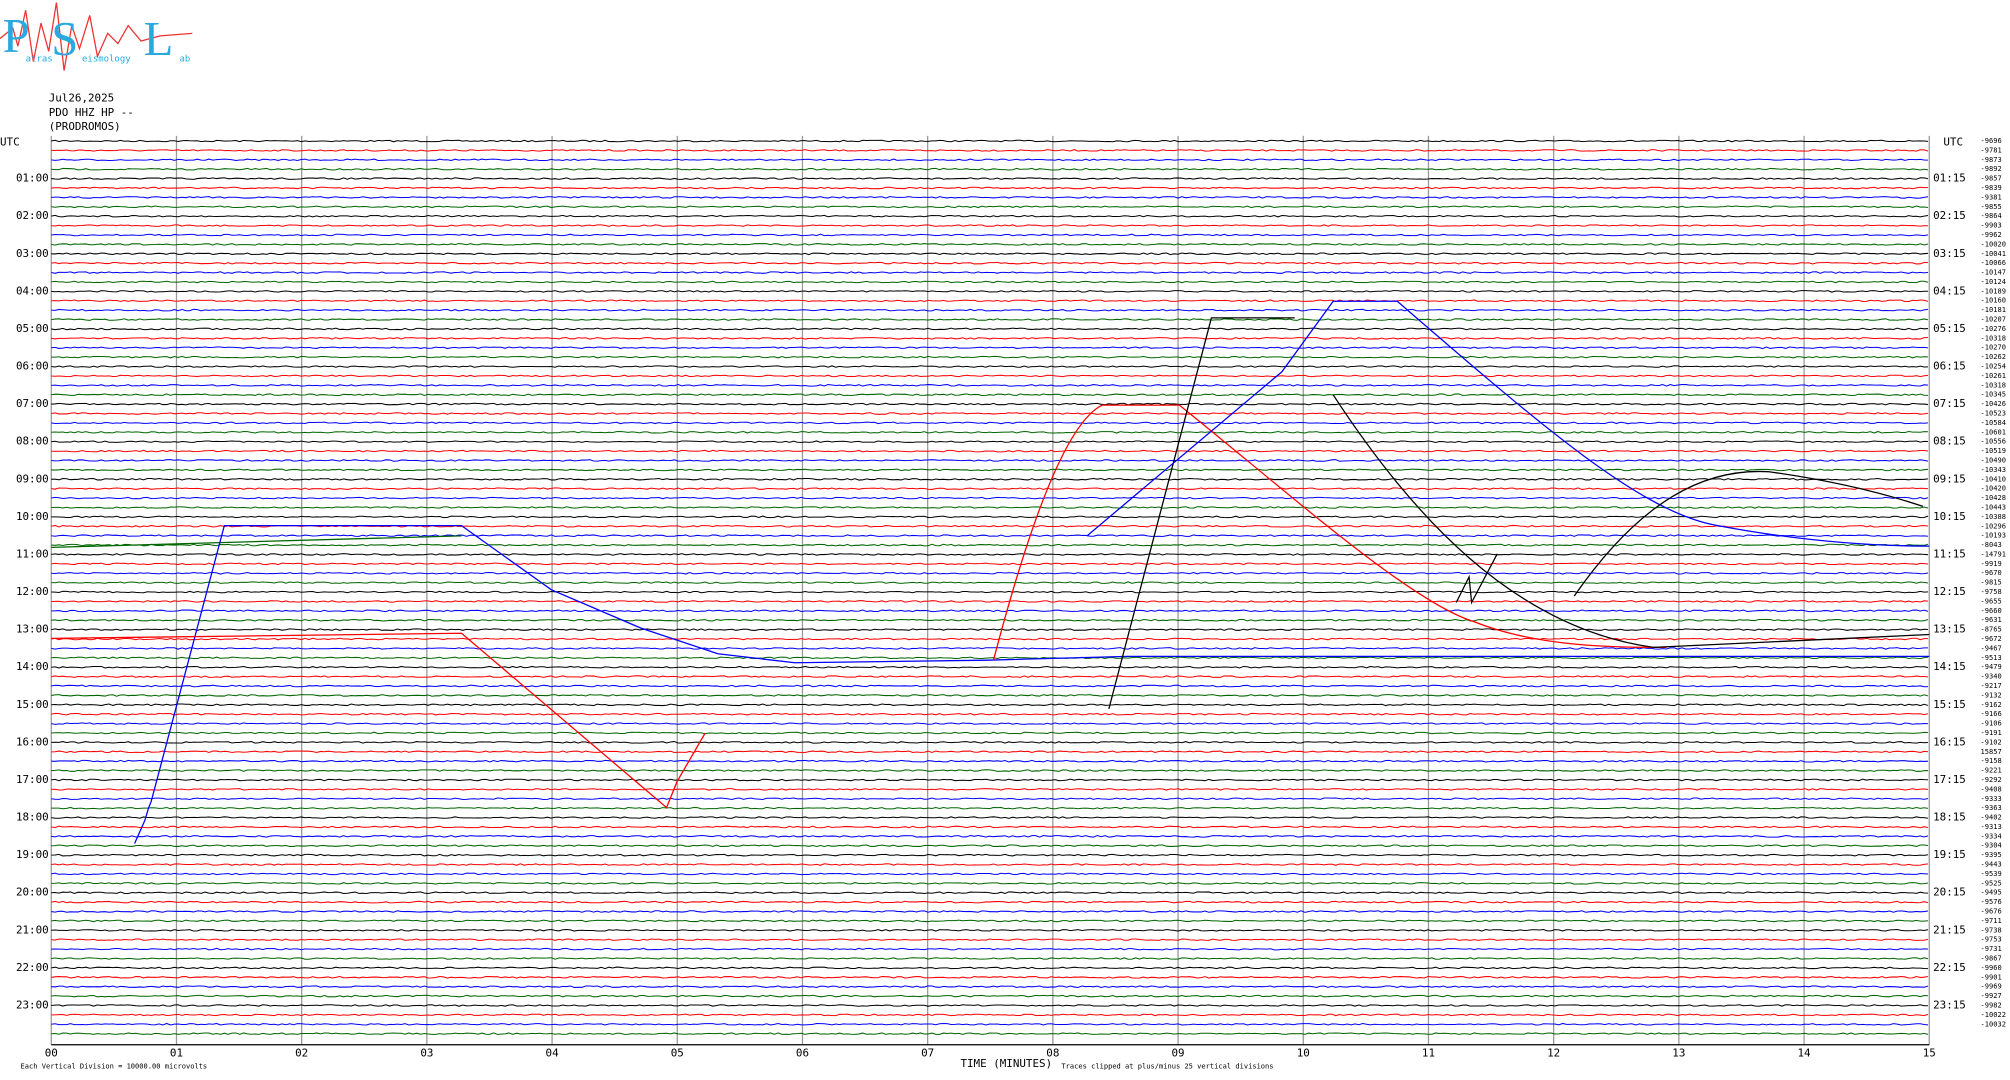  Describe the element at coordinates (1949, 854) in the screenshot. I see `right-hour-label: 19:15` at that location.